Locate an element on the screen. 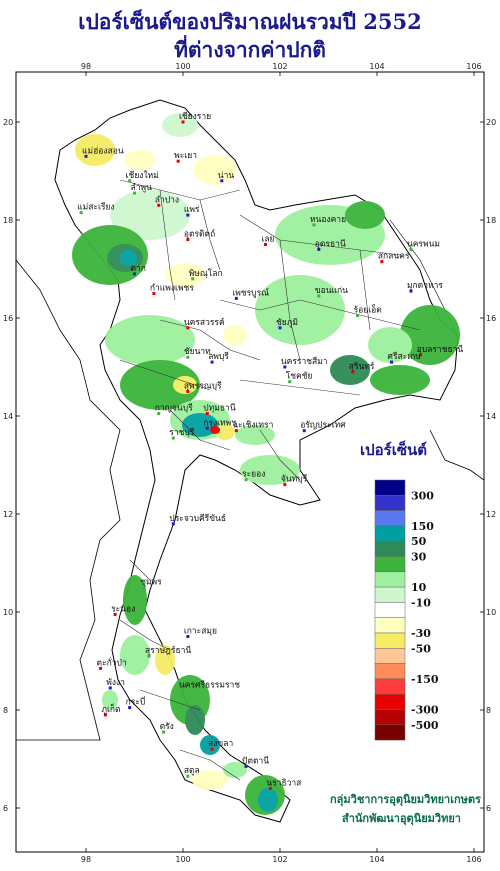 This screenshot has width=500, height=871. place-label: ลพบุรี is located at coordinates (218, 356).